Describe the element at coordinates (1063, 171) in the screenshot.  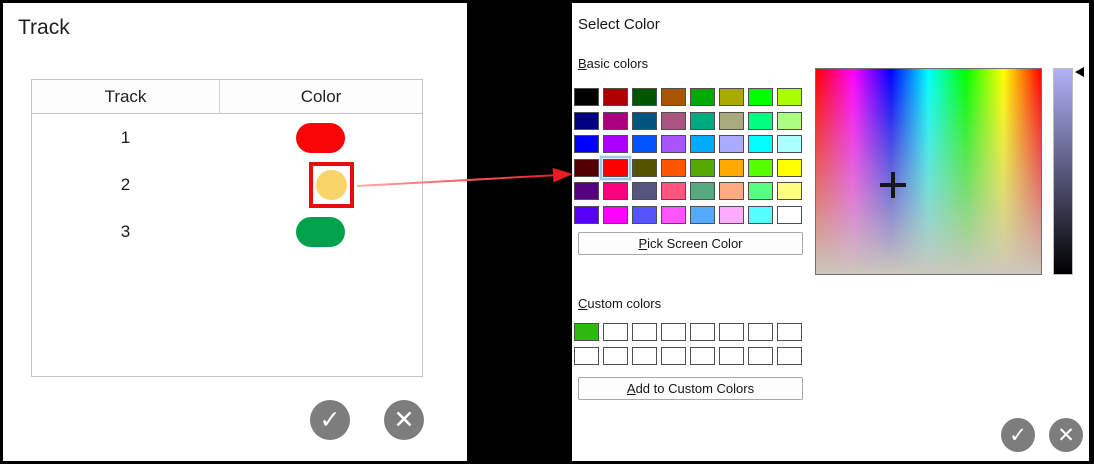
I see `value-slider` at that location.